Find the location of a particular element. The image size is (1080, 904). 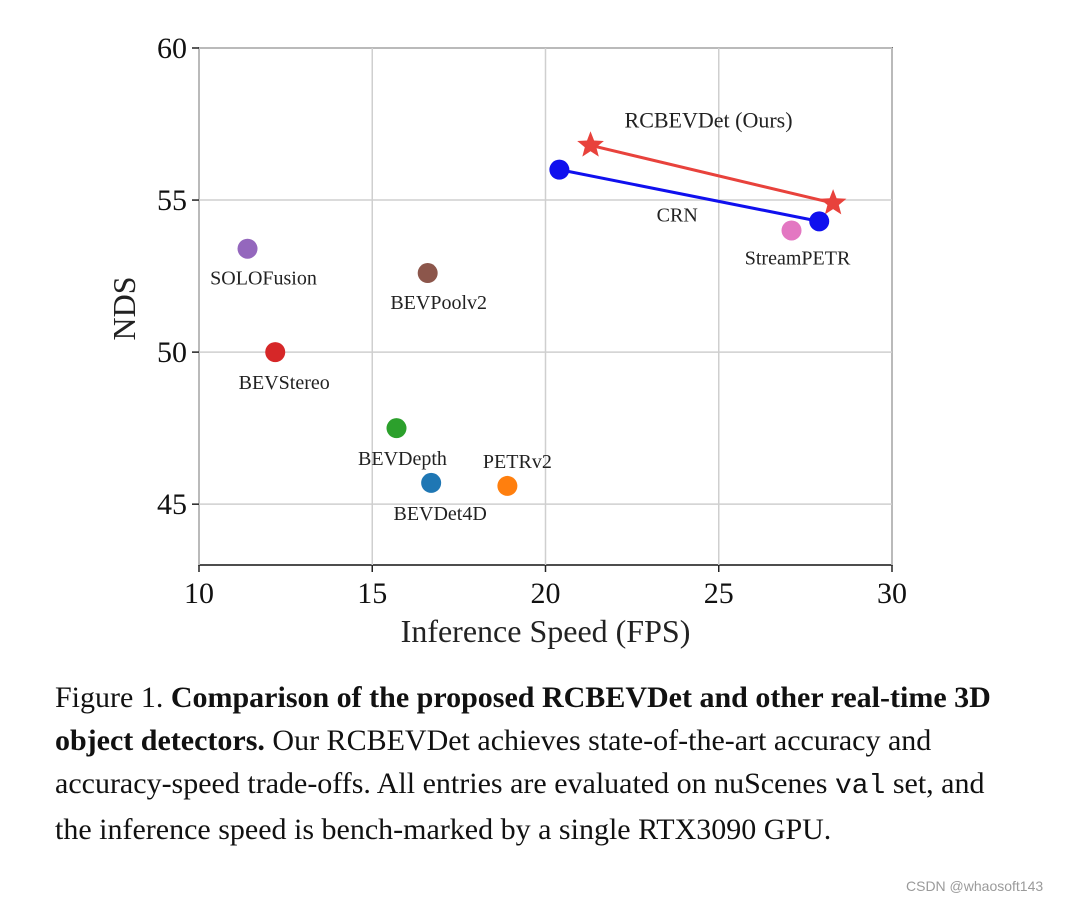

y-tick-label: 55 is located at coordinates (172, 200).